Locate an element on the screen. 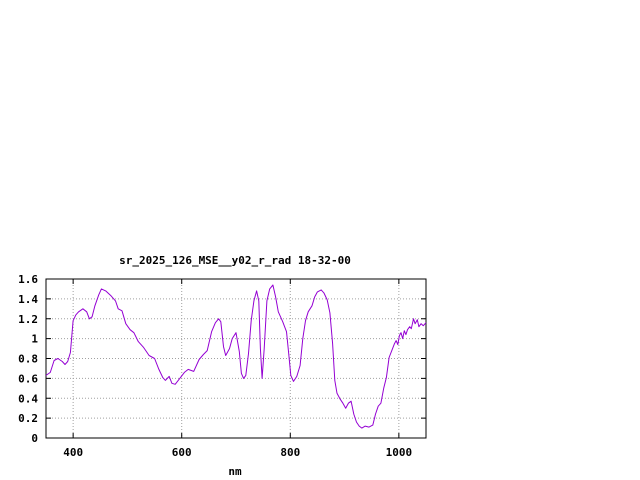 This screenshot has height=480, width=640. y-tick-label: 1 is located at coordinates (34, 339).